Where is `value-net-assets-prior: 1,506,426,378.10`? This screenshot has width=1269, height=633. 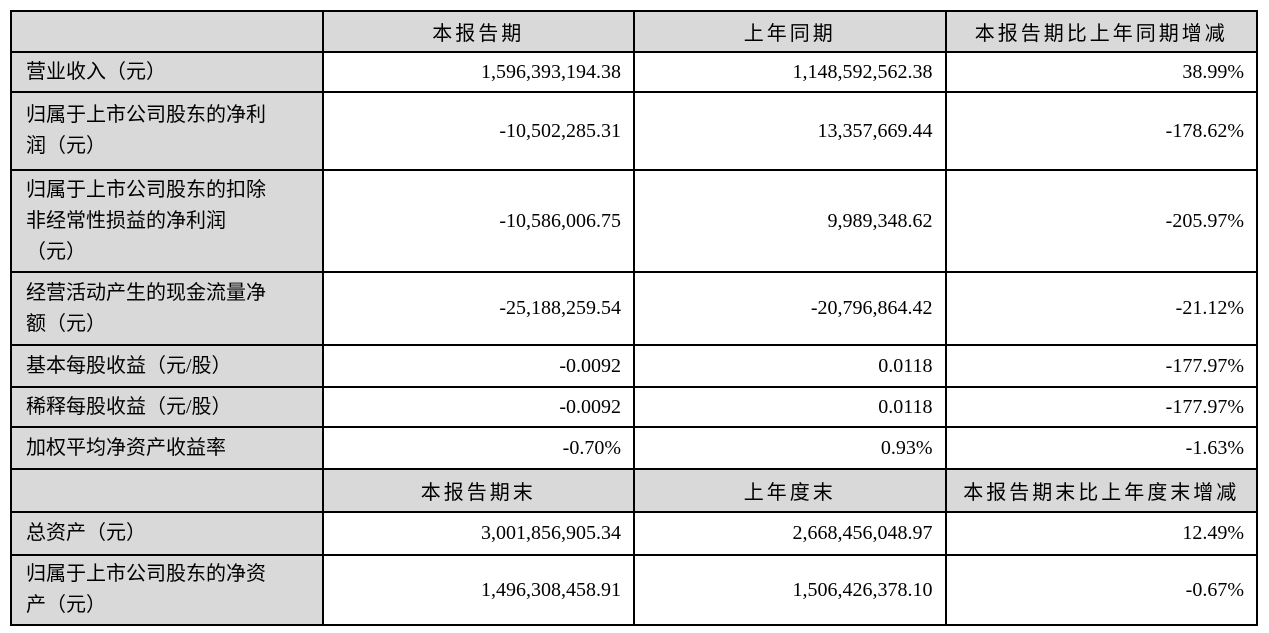 value-net-assets-prior: 1,506,426,378.10 is located at coordinates (790, 590).